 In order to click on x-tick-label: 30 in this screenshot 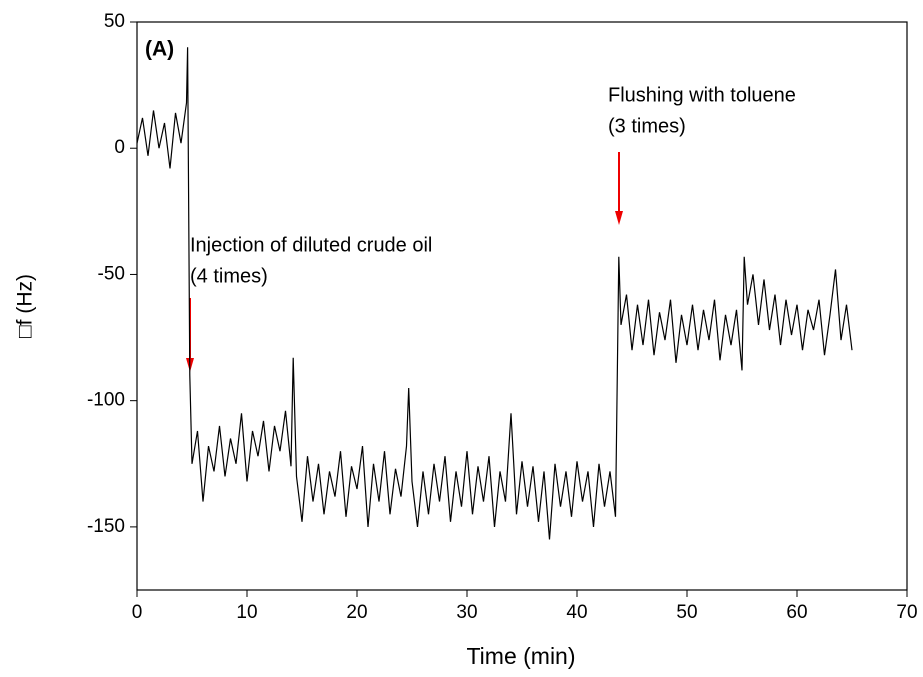, I will do `click(466, 612)`.